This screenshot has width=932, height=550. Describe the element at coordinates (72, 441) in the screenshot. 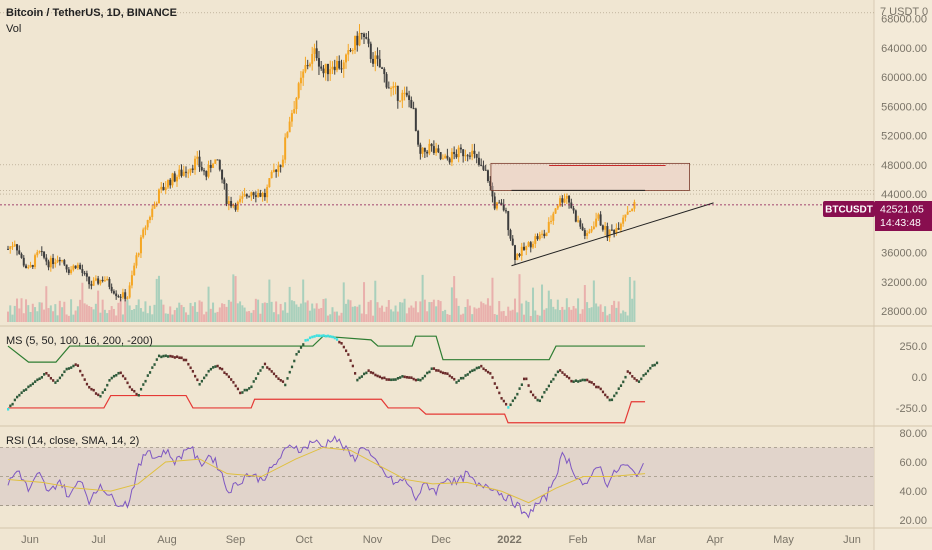

I see `rsi-legend: RSI (14, close, SMA, 14, 2)` at that location.